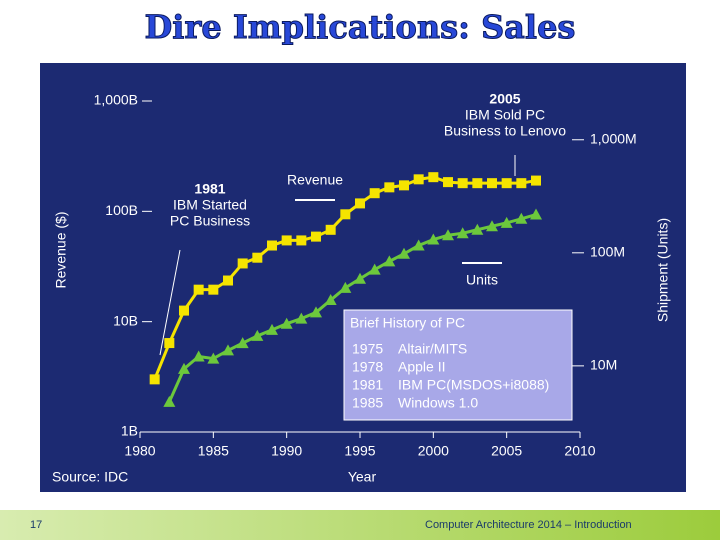 The height and width of the screenshot is (540, 720). I want to click on history-cell: Apple II, so click(421, 367).